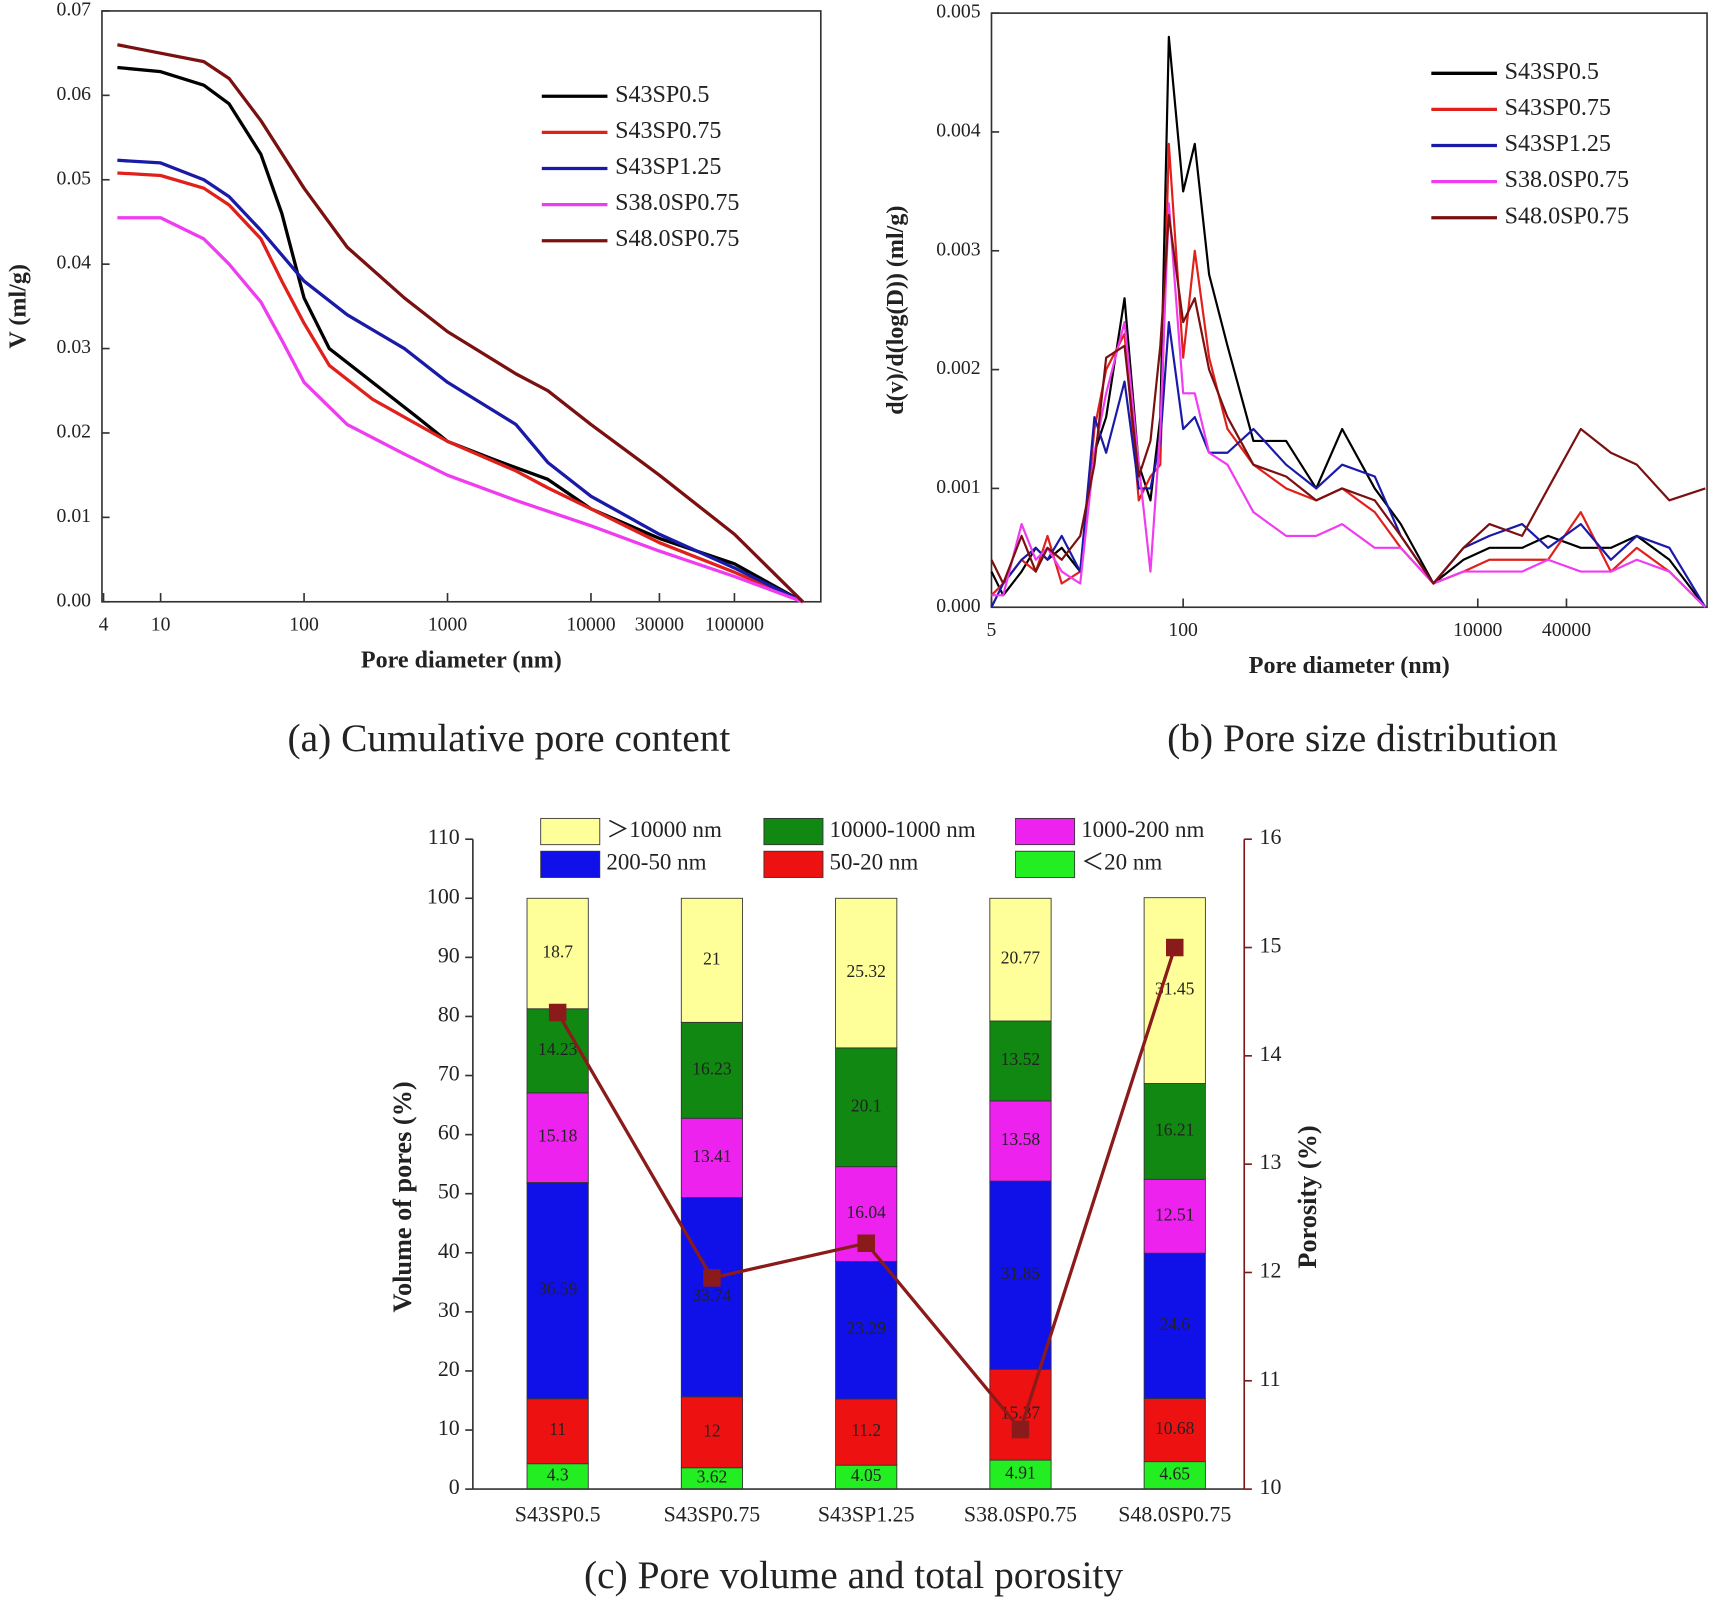 This screenshot has width=1716, height=1604. What do you see at coordinates (449, 1192) in the screenshot?
I see `y-tick-label: 50` at bounding box center [449, 1192].